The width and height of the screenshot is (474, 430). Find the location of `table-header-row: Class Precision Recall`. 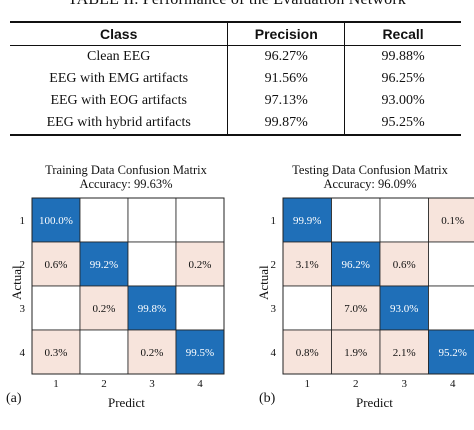

table-header-row: Class Precision Recall is located at coordinates (235, 34).